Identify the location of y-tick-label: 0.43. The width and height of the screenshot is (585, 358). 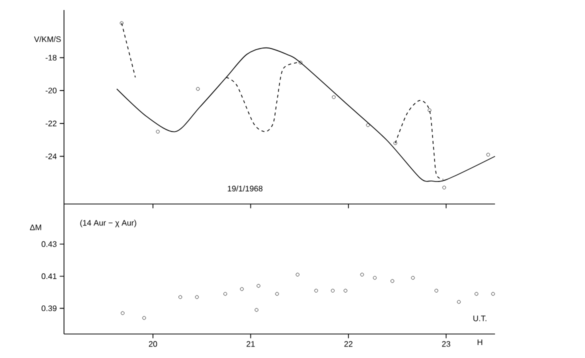
(49, 244).